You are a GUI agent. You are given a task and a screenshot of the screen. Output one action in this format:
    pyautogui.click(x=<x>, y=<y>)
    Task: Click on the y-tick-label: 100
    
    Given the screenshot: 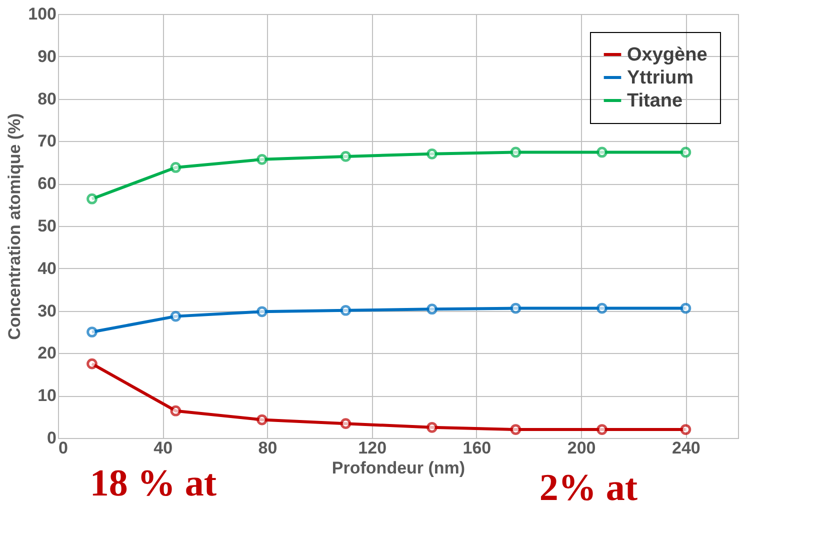 What is the action you would take?
    pyautogui.click(x=42, y=14)
    